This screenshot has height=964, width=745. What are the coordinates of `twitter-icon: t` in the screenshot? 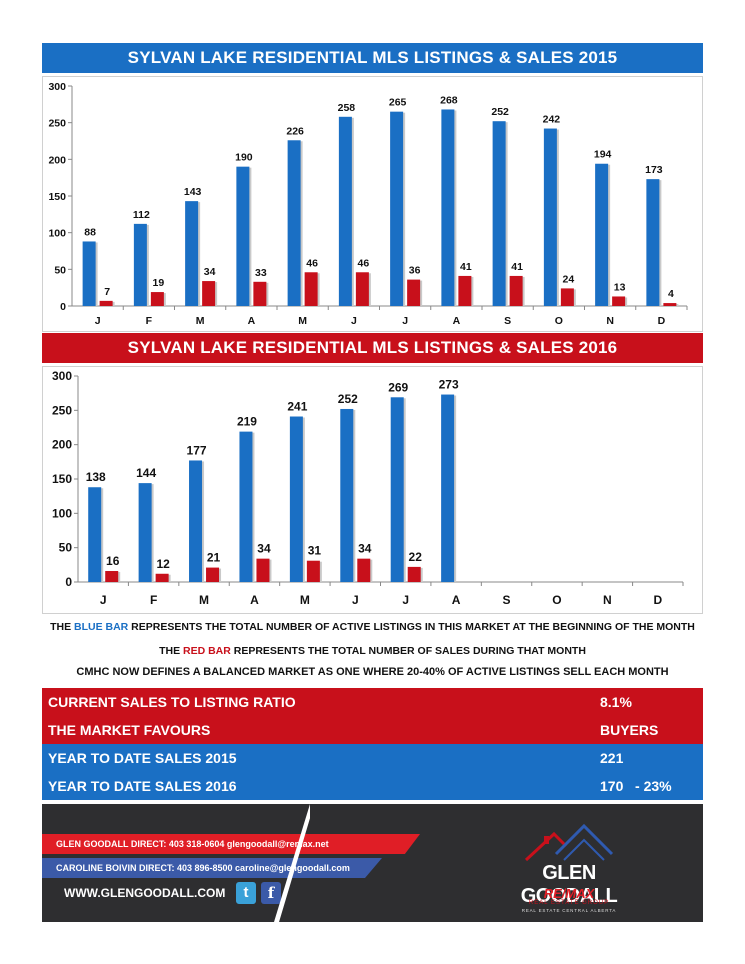 It's located at (246, 893).